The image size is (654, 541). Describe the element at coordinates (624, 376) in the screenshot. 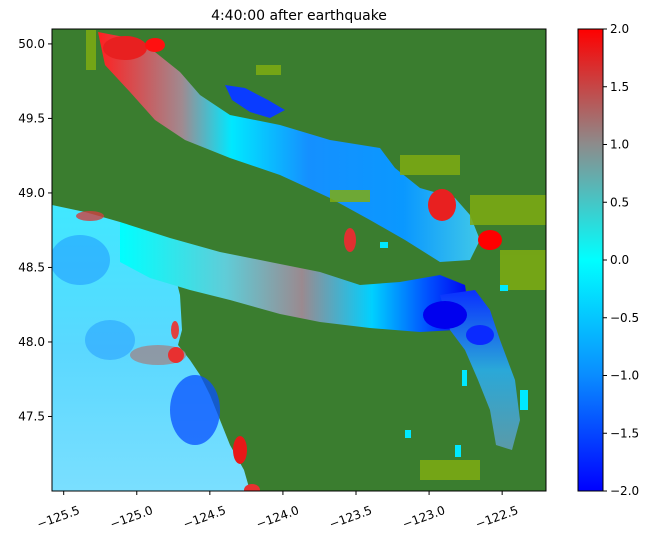

I see `colorbar-tick-label: −1.0` at that location.